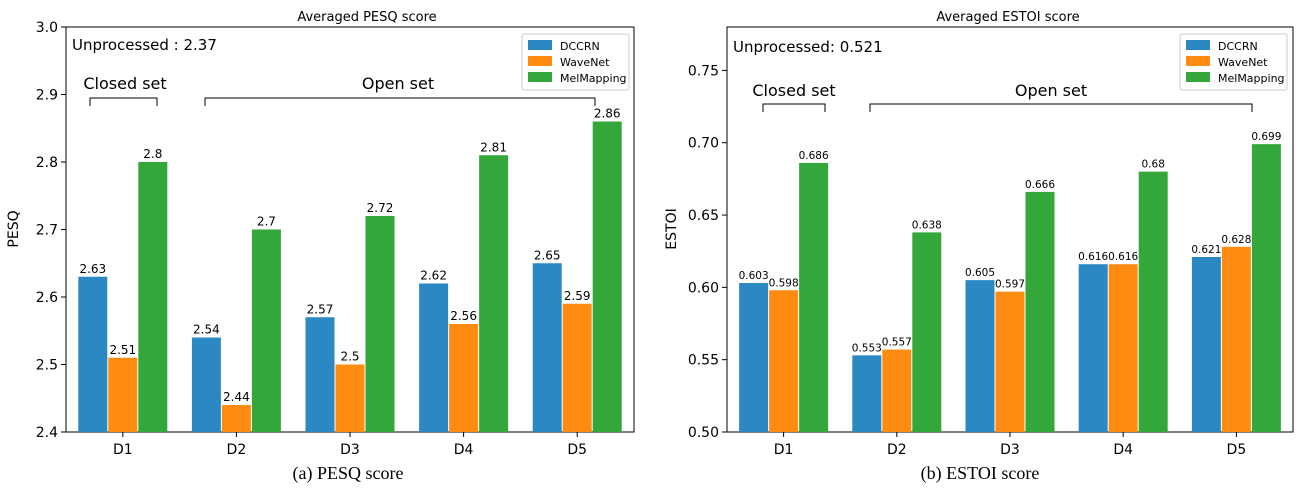  What do you see at coordinates (927, 225) in the screenshot?
I see `bar-value-label: 0.638` at bounding box center [927, 225].